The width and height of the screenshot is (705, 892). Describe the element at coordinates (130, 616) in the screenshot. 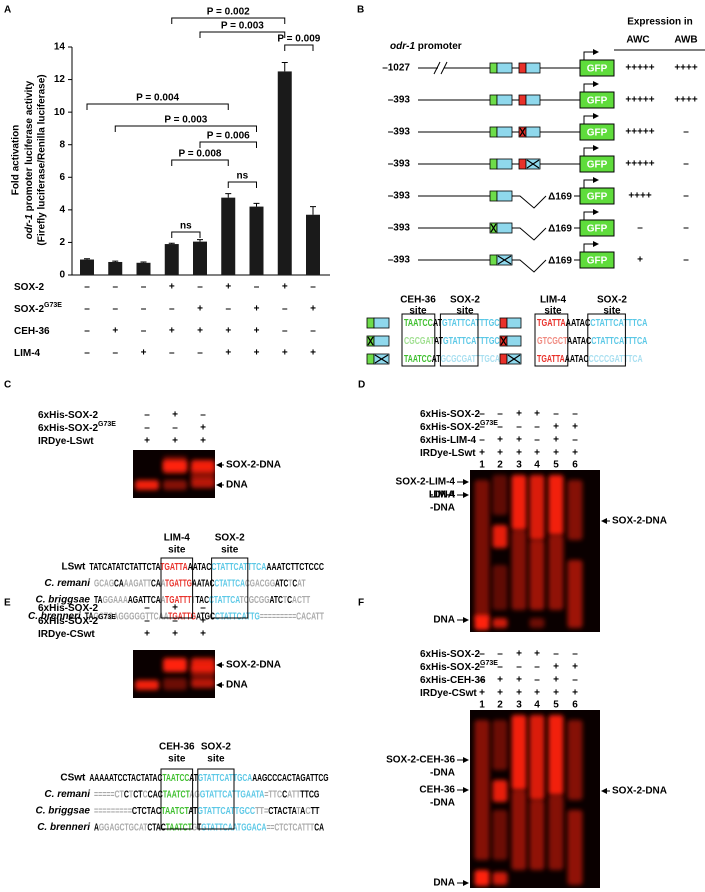

I see `sequence-segment: GCTGAGGGGGTTCAA` at that location.